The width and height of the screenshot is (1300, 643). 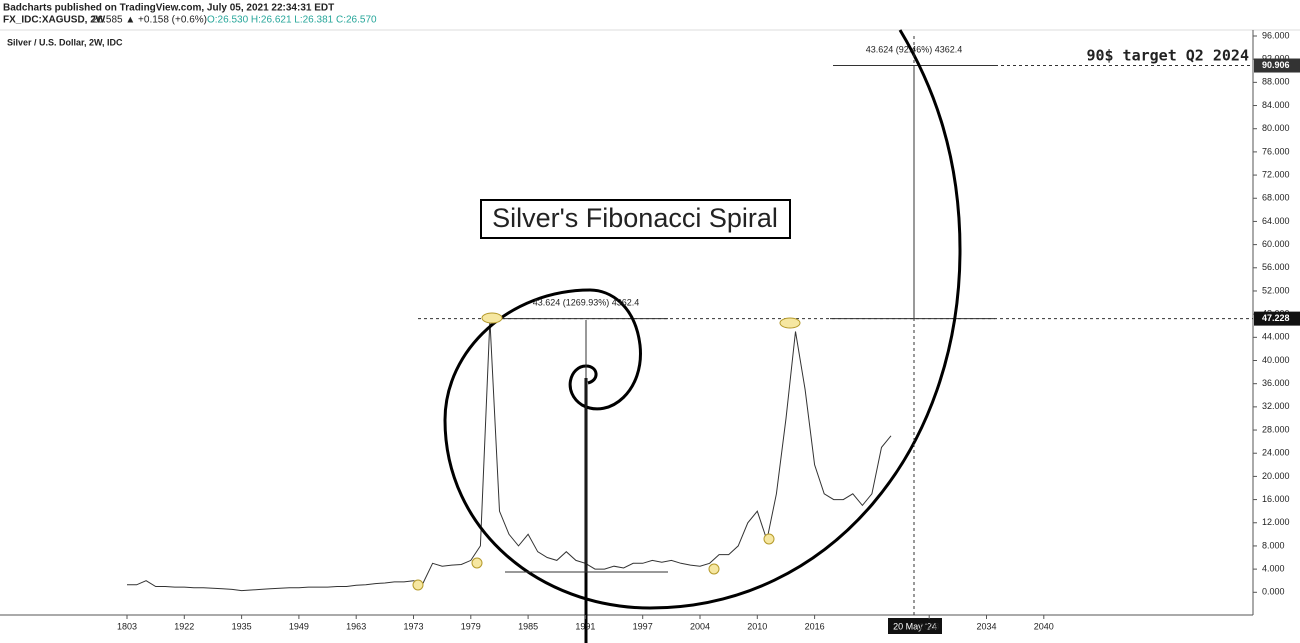 I want to click on y-tick-label: 4.000, so click(x=1273, y=568).